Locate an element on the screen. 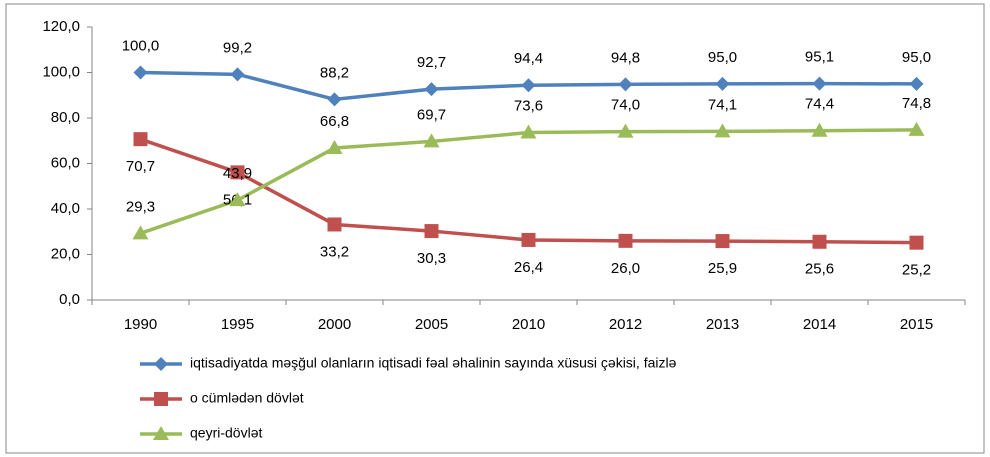 The height and width of the screenshot is (457, 990). x-tick-label: 1990 is located at coordinates (140, 324).